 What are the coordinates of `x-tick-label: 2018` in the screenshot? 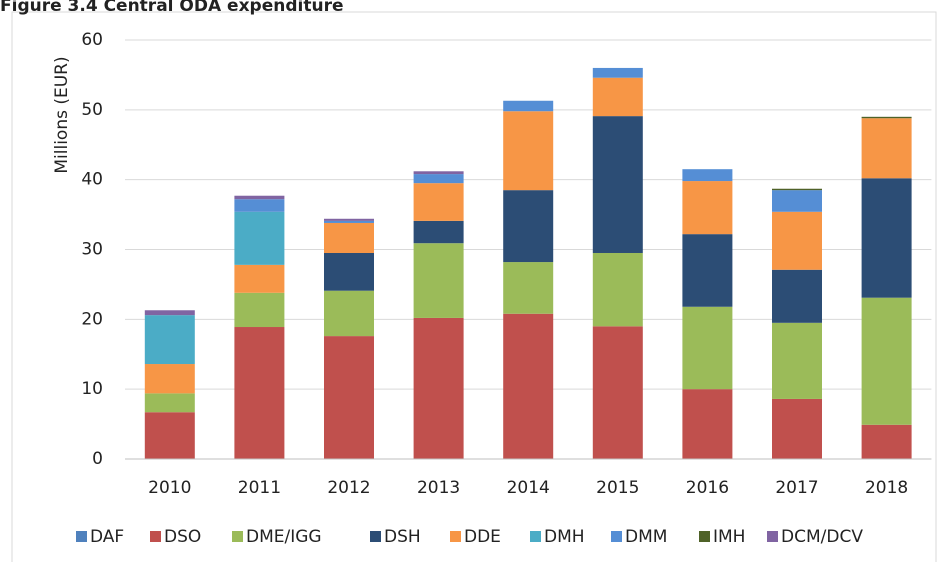 It's located at (886, 488).